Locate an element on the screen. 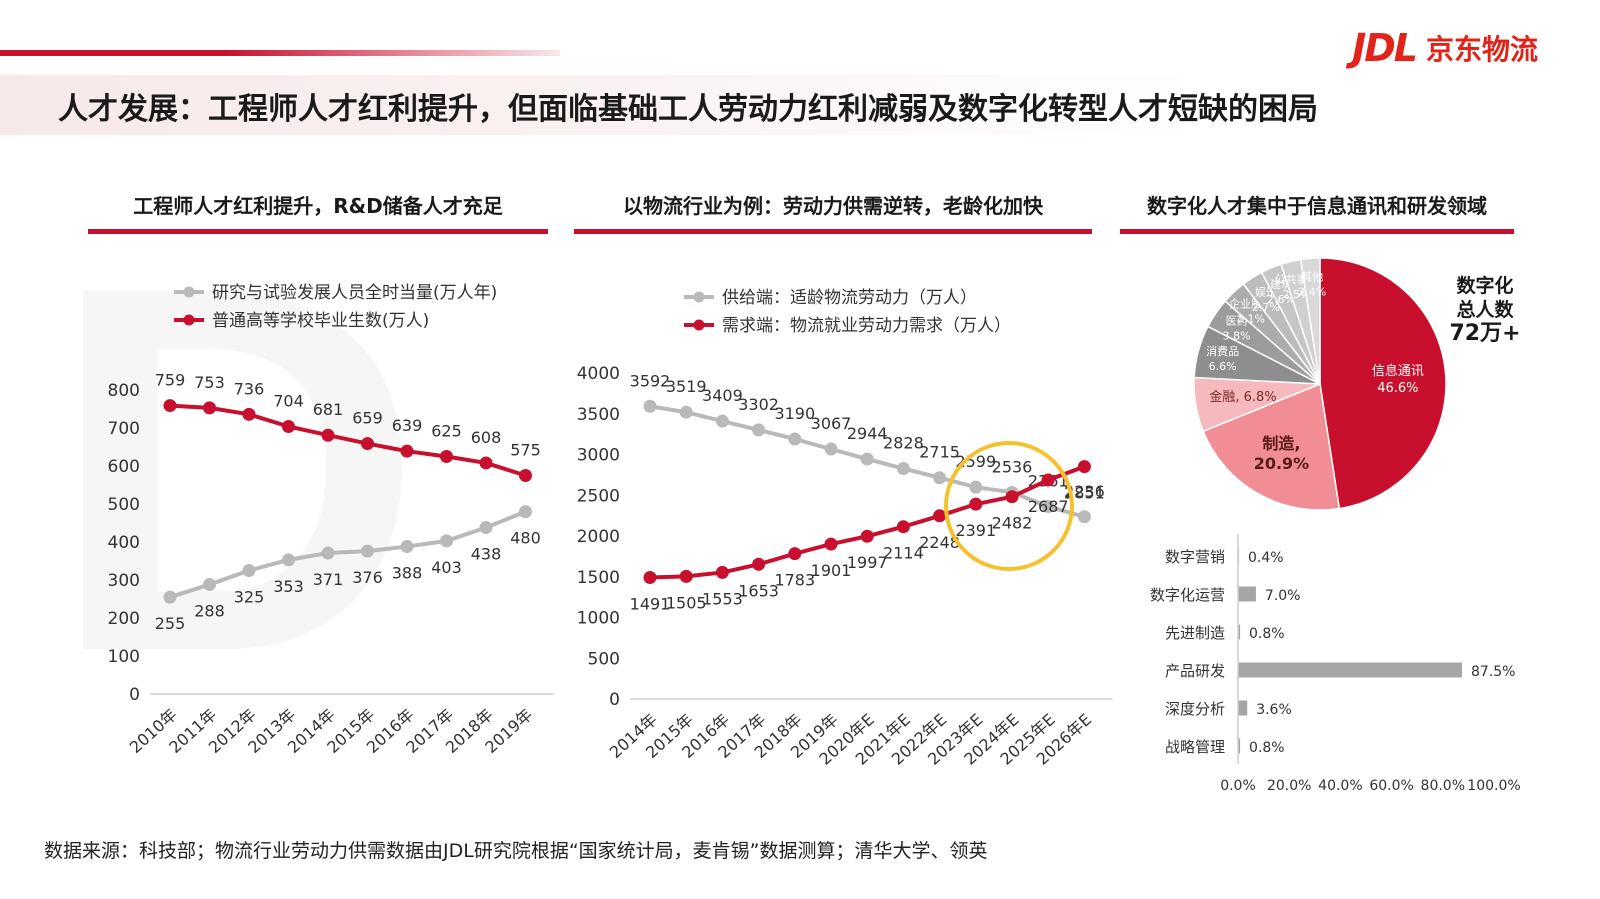 This screenshot has height=899, width=1600. x-tick-label: 60.0% is located at coordinates (1391, 786).